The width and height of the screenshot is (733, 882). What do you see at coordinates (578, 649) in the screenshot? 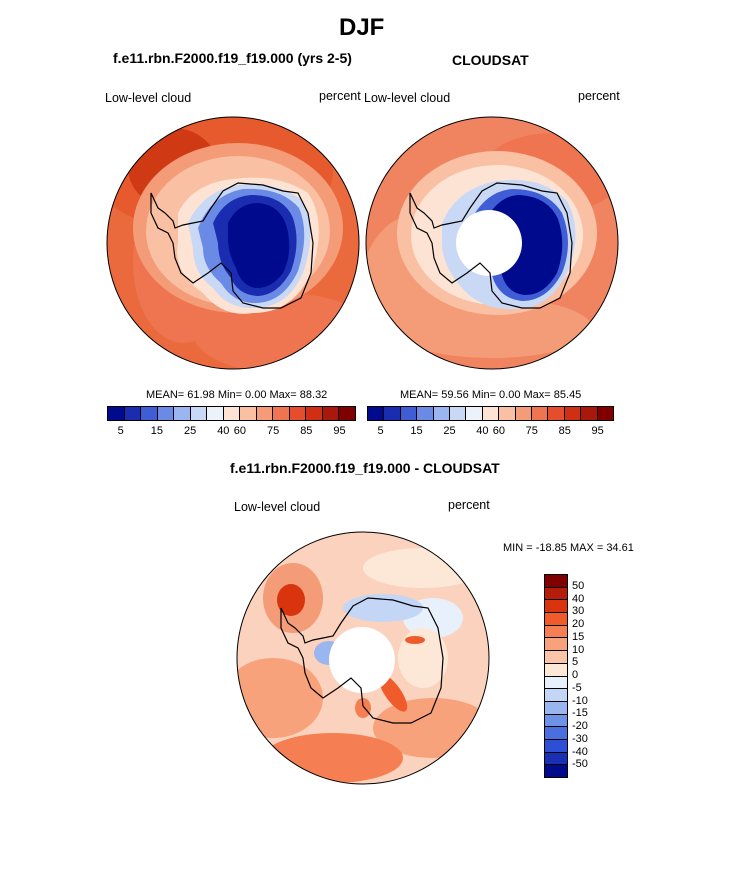
I see `colorbar-tick-label: 10` at bounding box center [578, 649].